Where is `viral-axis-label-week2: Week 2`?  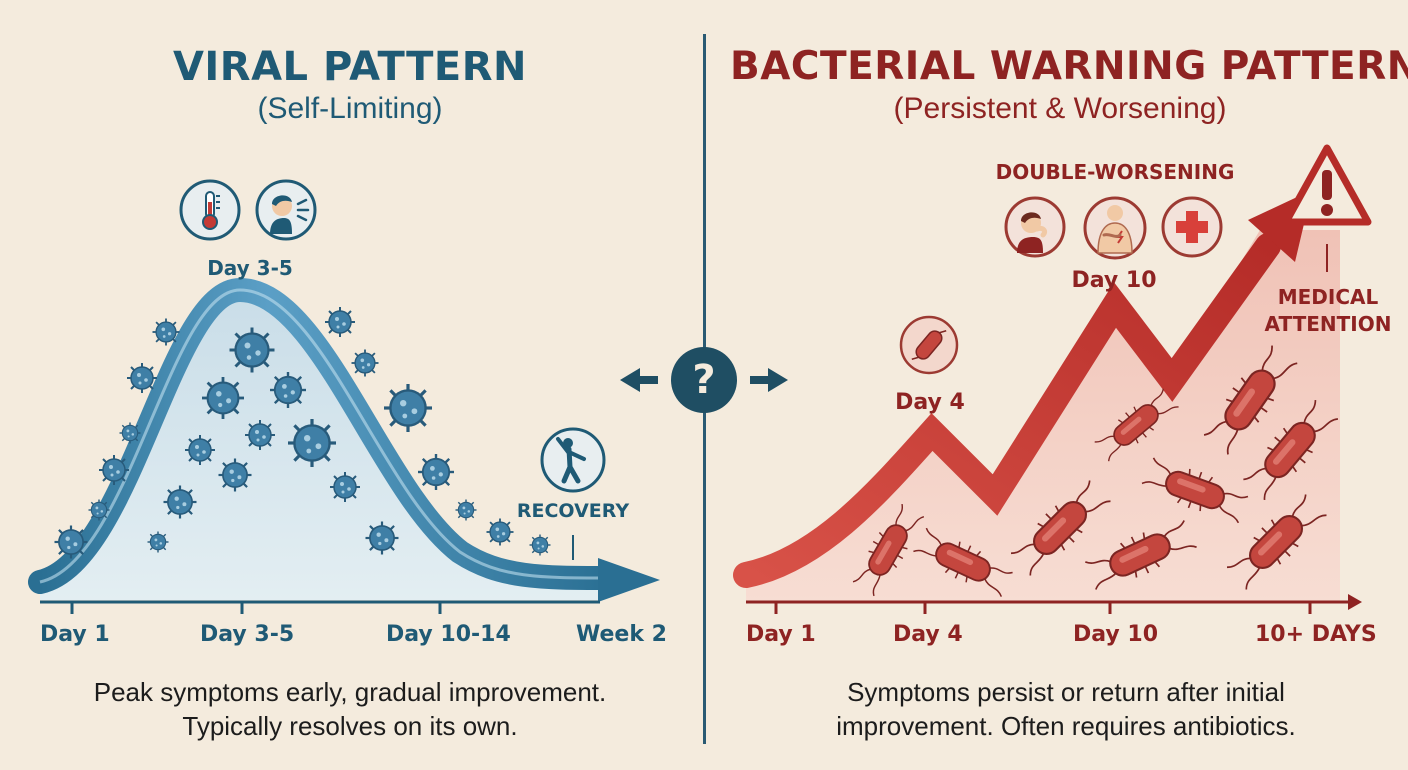 viral-axis-label-week2: Week 2 is located at coordinates (621, 634).